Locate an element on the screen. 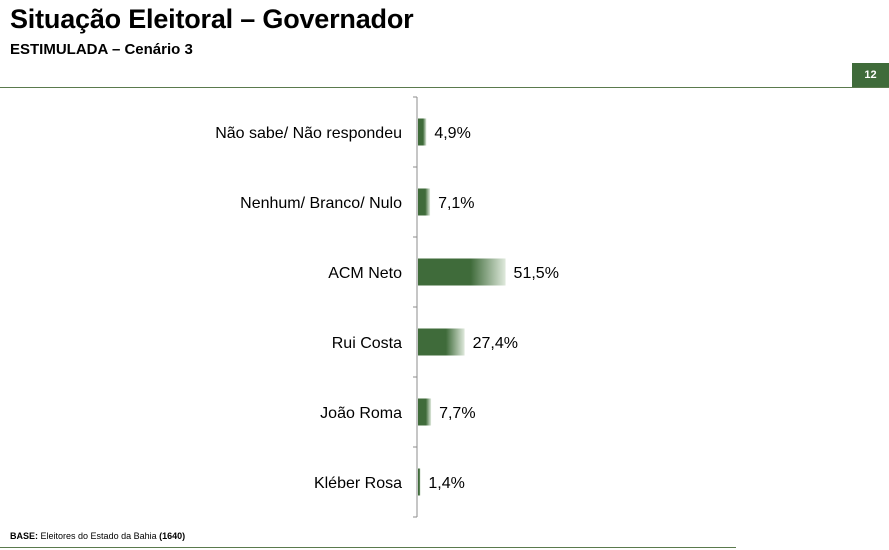  header-divider is located at coordinates (444, 87).